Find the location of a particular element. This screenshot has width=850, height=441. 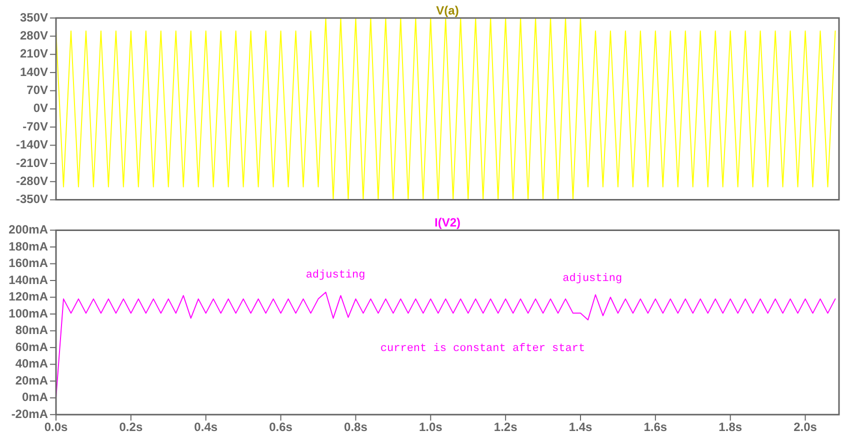

annotation: current is constant after start is located at coordinates (483, 349).